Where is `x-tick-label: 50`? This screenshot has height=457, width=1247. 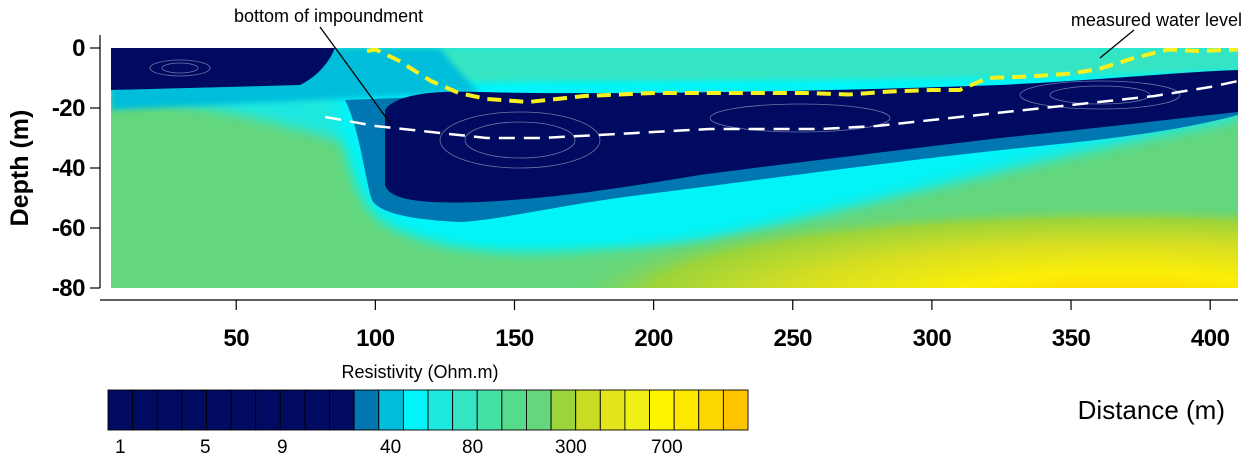 x-tick-label: 50 is located at coordinates (236, 338).